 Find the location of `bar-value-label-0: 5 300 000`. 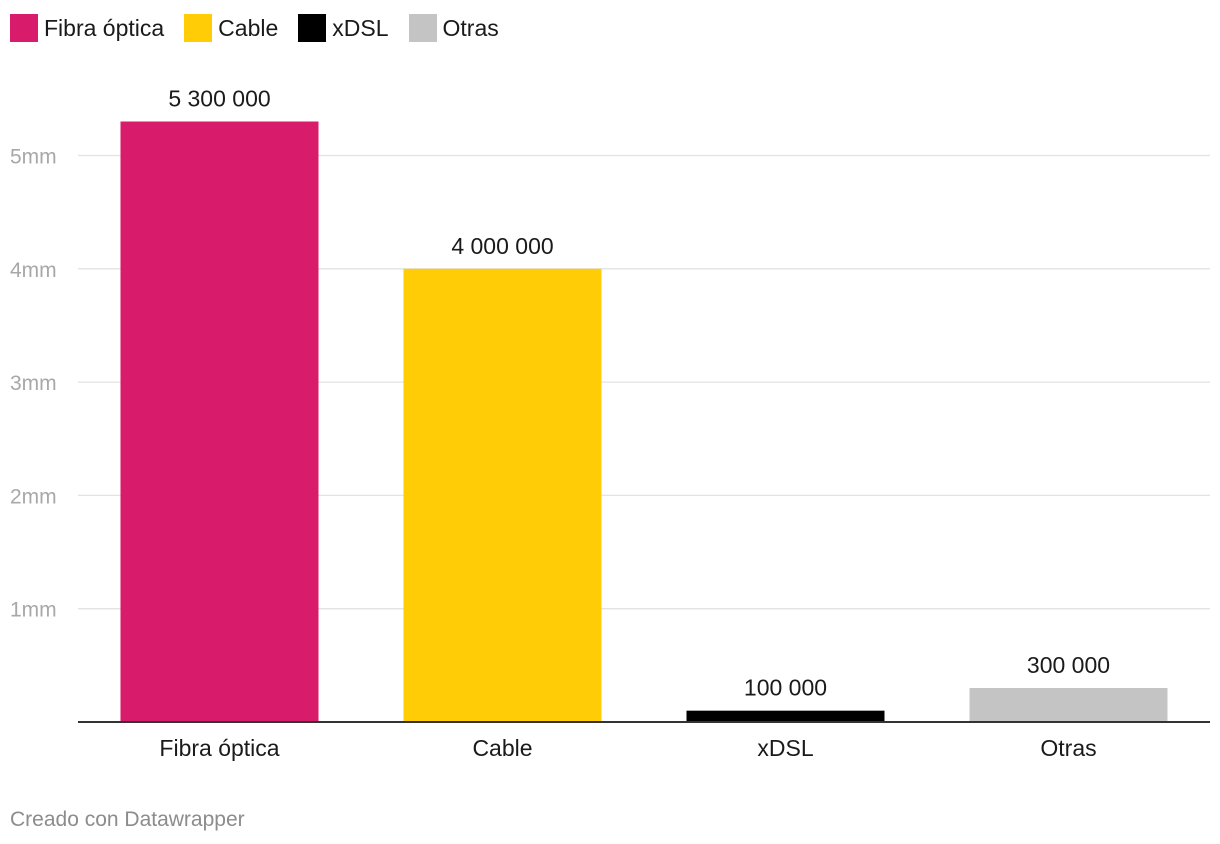

bar-value-label-0: 5 300 000 is located at coordinates (219, 99).